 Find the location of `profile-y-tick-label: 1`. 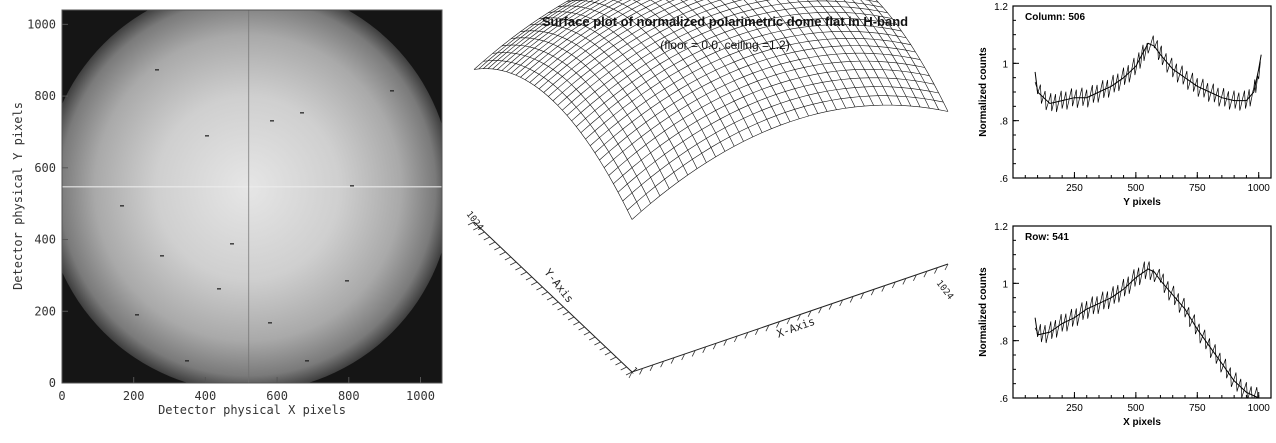

profile-y-tick-label: 1 is located at coordinates (1005, 284).